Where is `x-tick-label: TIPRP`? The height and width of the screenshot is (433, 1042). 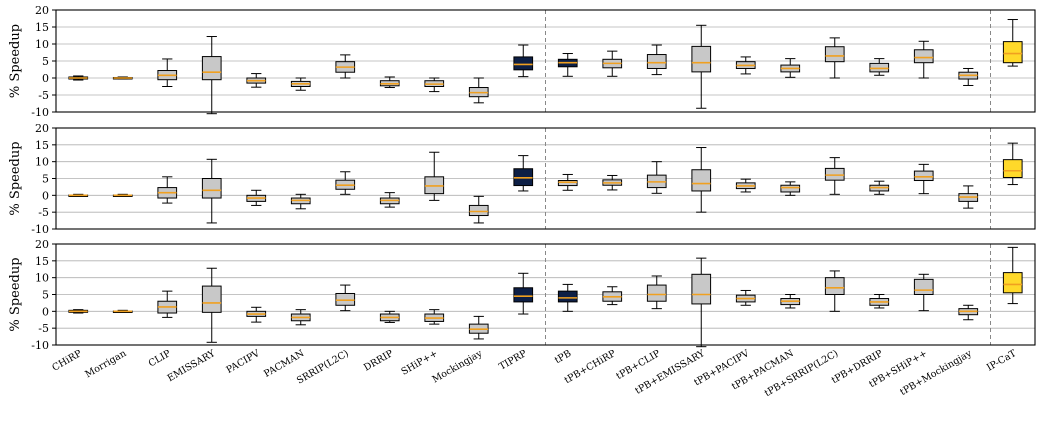
x-tick-label: TIPRP is located at coordinates (513, 360).